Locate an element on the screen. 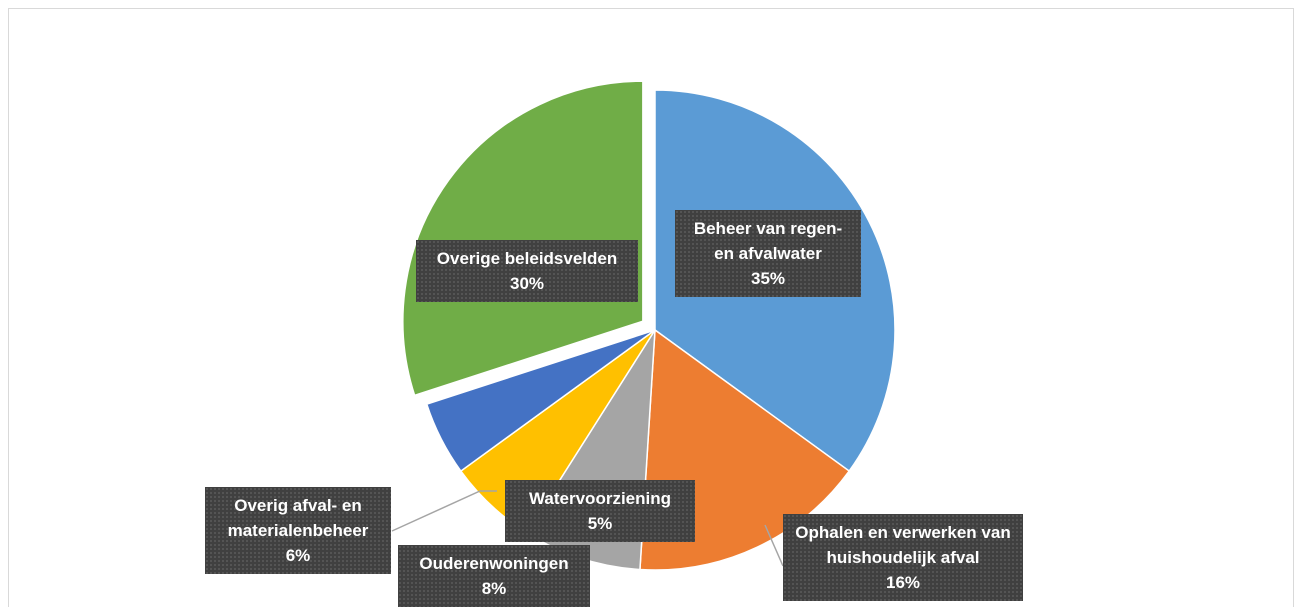 Image resolution: width=1302 pixels, height=607 pixels. label-value: 8% is located at coordinates (494, 588).